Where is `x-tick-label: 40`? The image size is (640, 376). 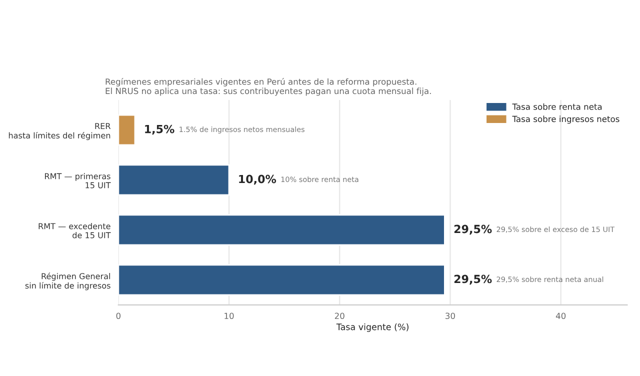
x-tick-label: 40 is located at coordinates (561, 316).